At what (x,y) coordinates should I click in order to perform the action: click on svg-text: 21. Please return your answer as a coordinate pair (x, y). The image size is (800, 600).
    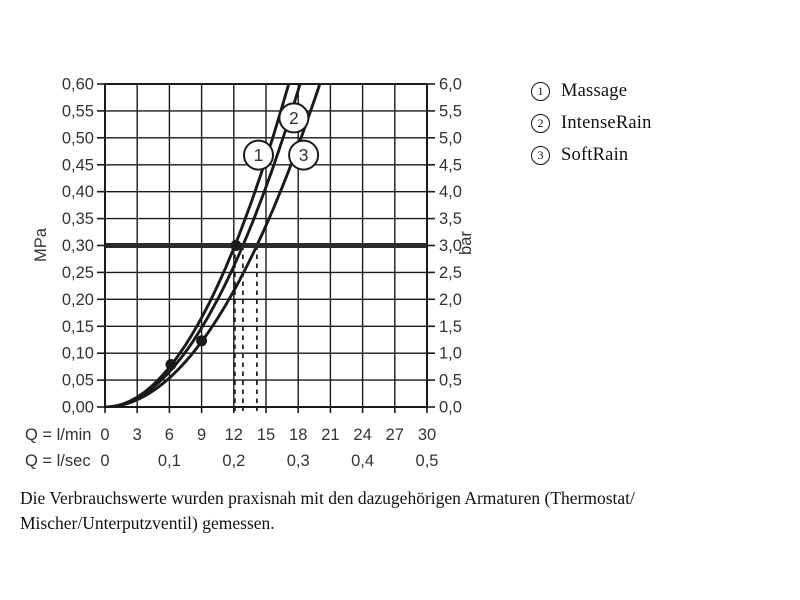
    Looking at the image, I should click on (330, 435).